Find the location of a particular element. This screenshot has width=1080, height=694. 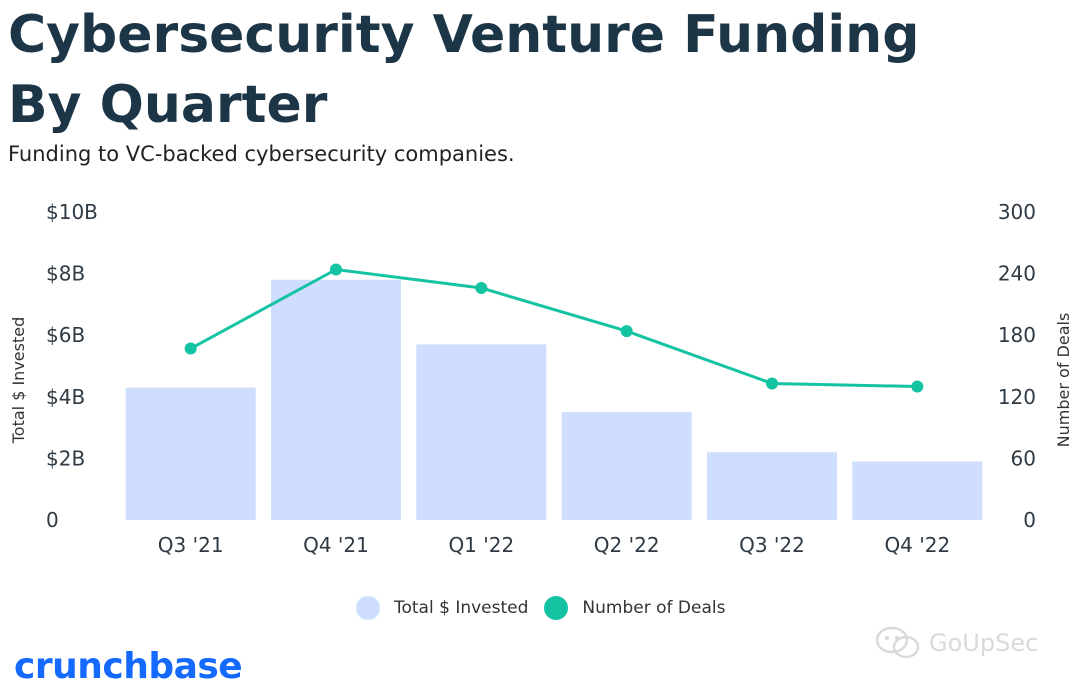

y-right-tick-label: 180 is located at coordinates (1017, 335).